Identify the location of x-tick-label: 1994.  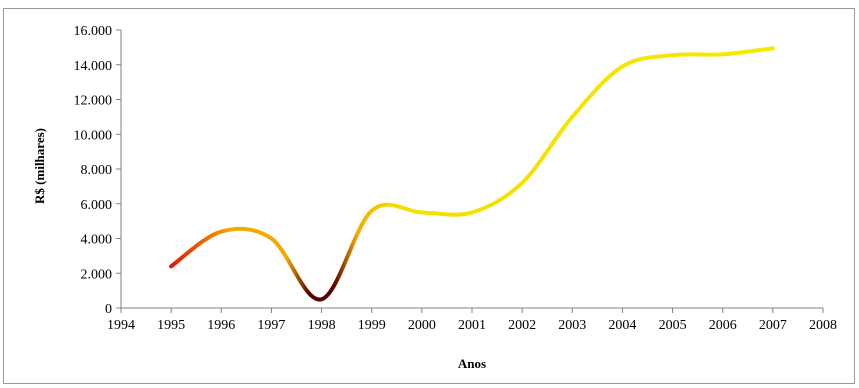
(121, 325).